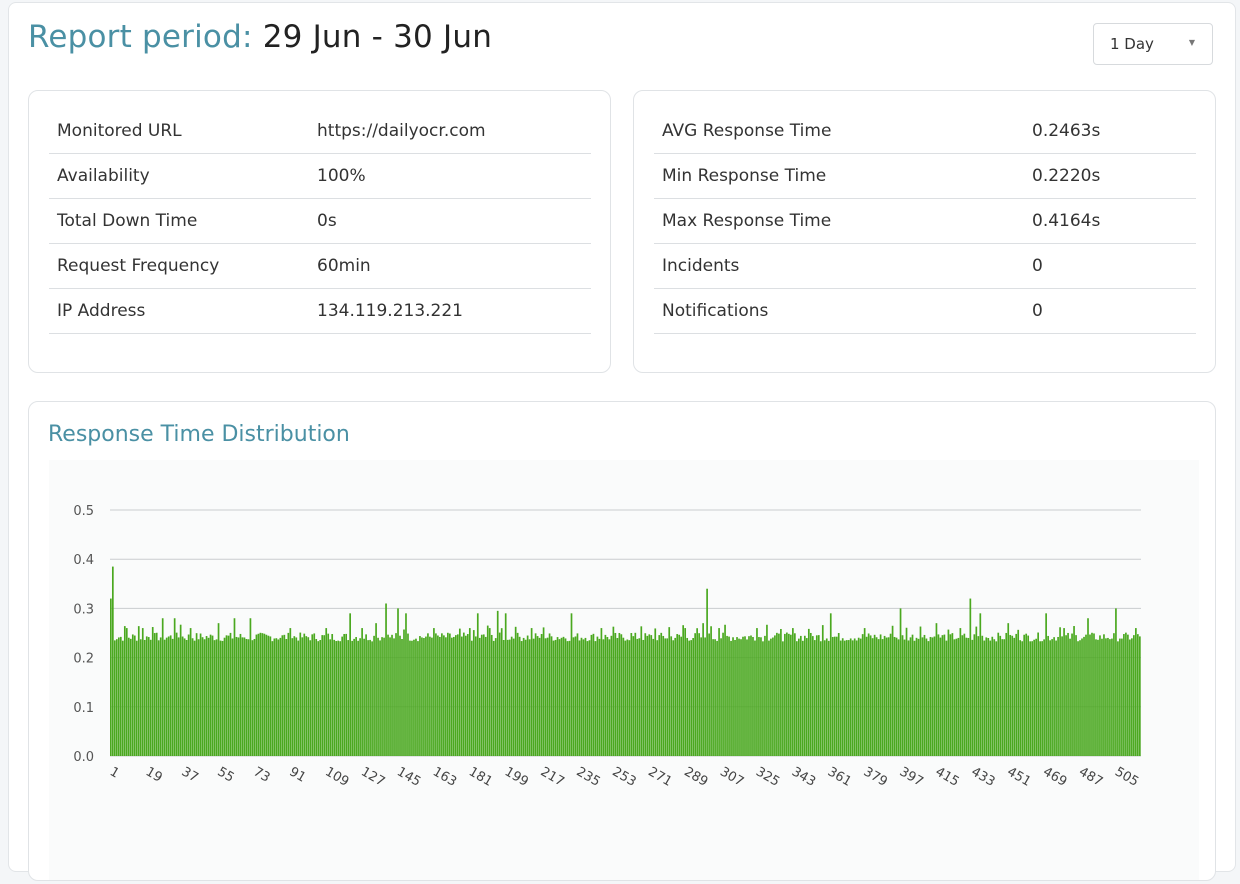 This screenshot has height=884, width=1240. What do you see at coordinates (1090, 776) in the screenshot?
I see `x-tick-label: 487` at bounding box center [1090, 776].